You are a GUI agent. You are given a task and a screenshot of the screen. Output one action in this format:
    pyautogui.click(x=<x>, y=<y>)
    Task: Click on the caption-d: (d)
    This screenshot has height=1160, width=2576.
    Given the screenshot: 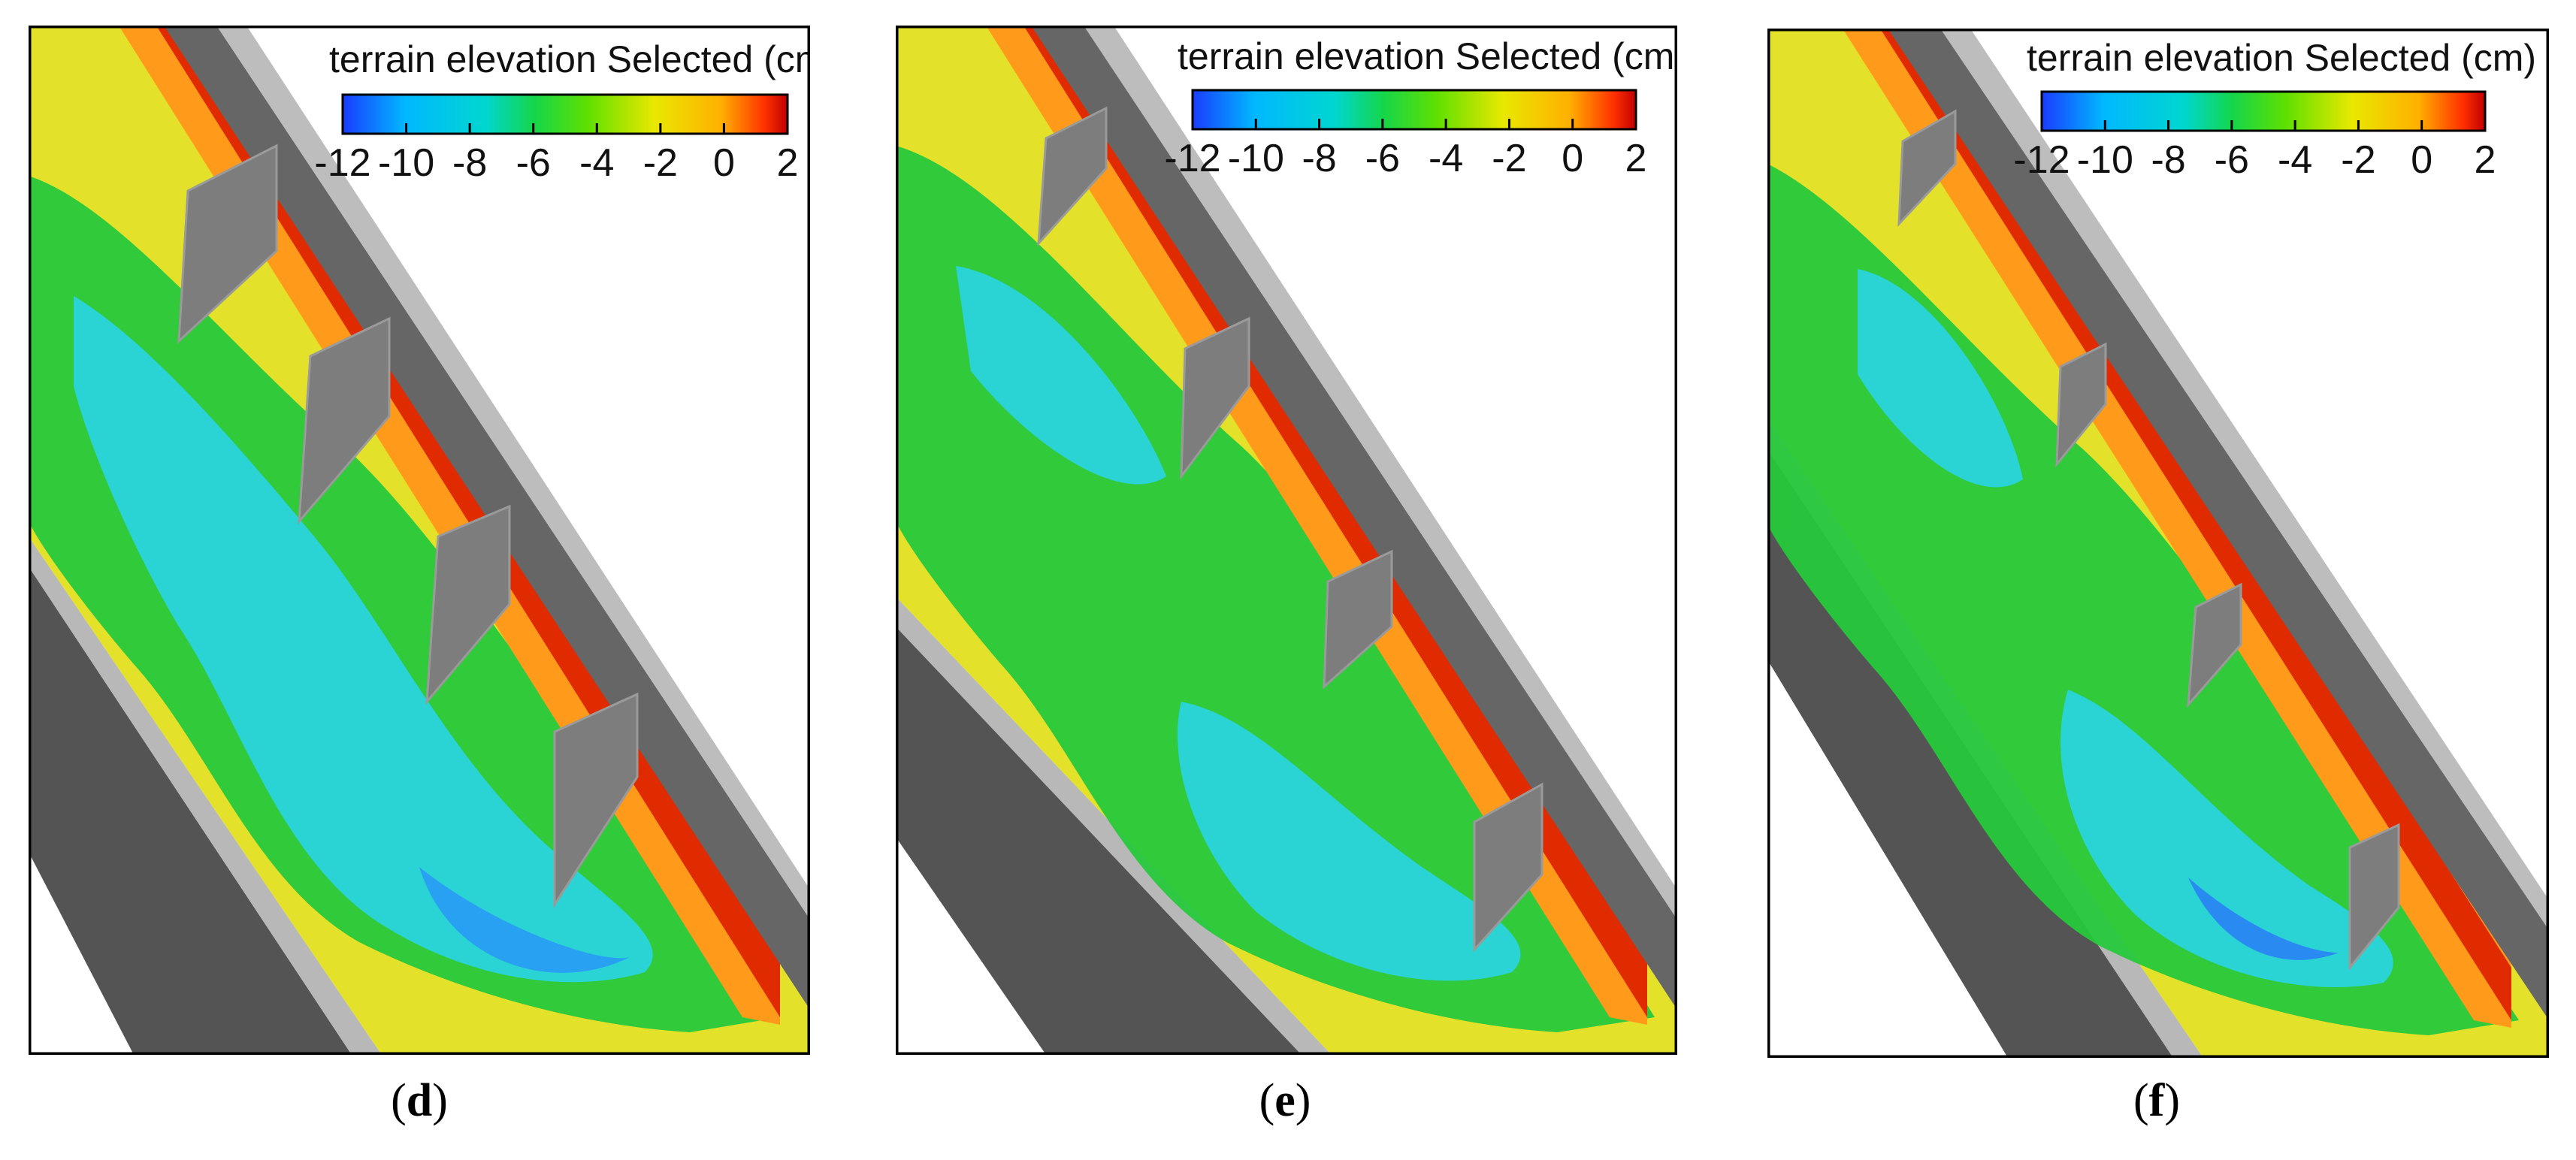 What is the action you would take?
    pyautogui.click(x=420, y=1100)
    